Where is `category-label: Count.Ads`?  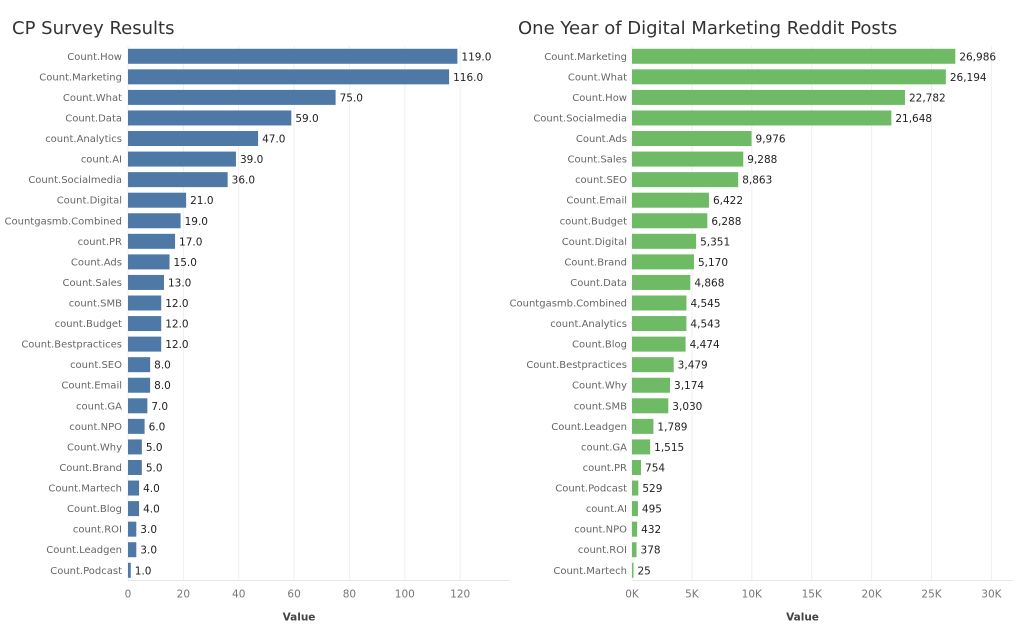
category-label: Count.Ads is located at coordinates (601, 139).